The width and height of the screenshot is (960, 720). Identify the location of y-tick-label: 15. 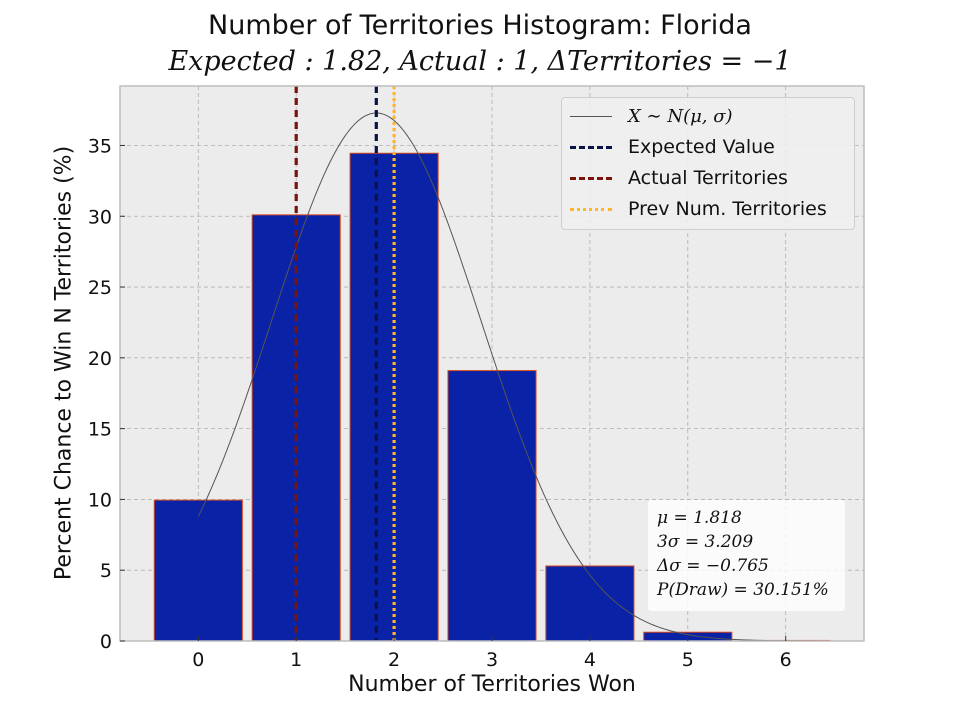
(100, 430).